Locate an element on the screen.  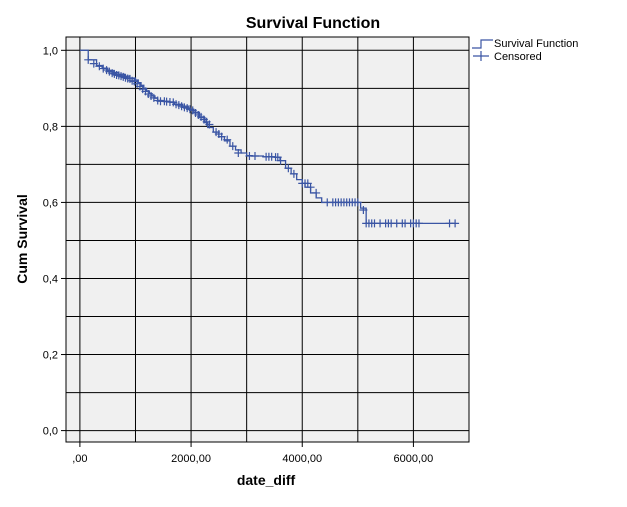
legend: Survival Function Censored is located at coordinates (525, 50).